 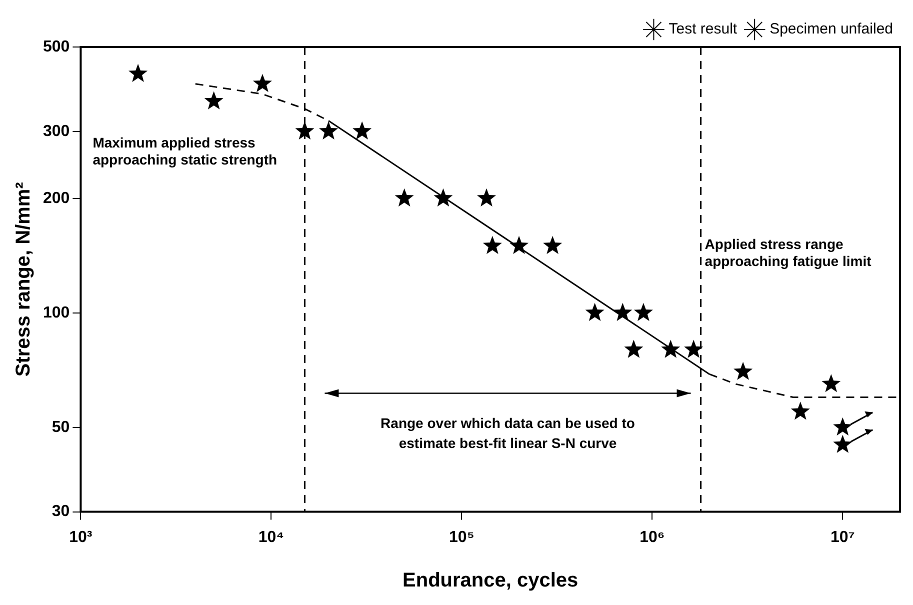 I want to click on x-tick-label: 10⁵, so click(x=461, y=537).